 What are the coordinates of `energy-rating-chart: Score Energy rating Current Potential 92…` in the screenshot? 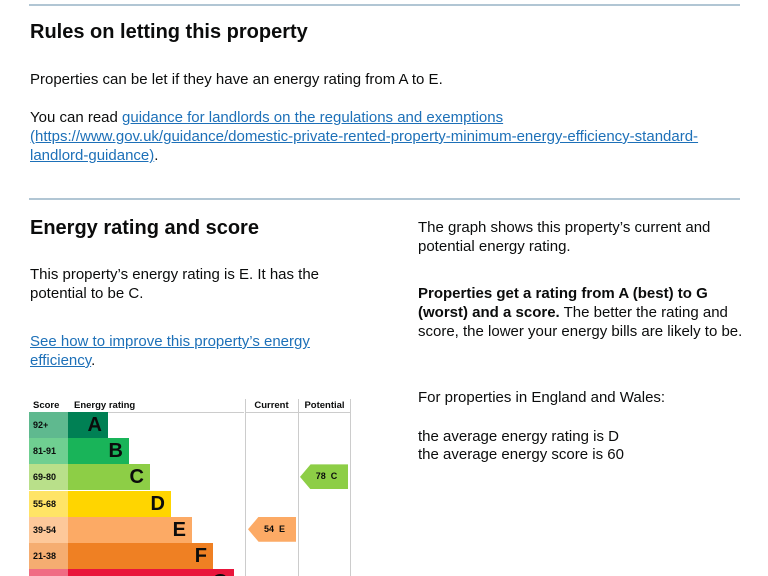 It's located at (190, 487).